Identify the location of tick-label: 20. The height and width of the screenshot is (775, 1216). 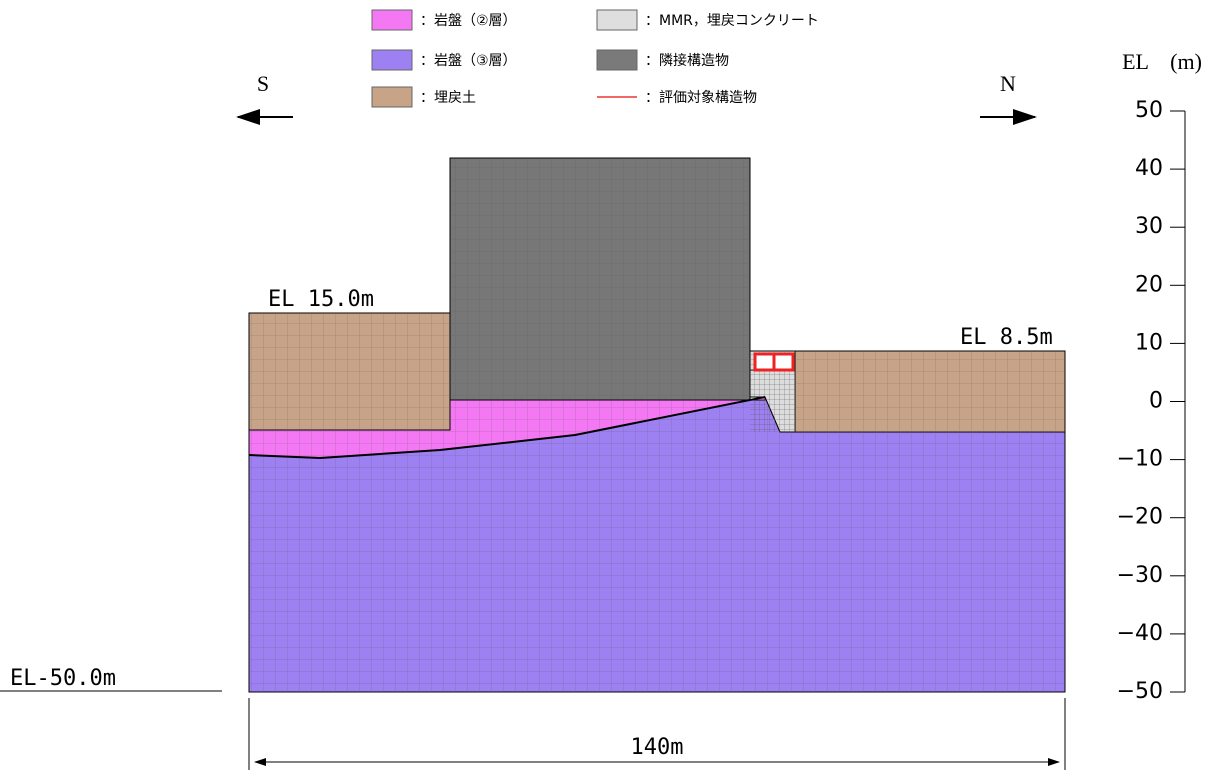
(1149, 284).